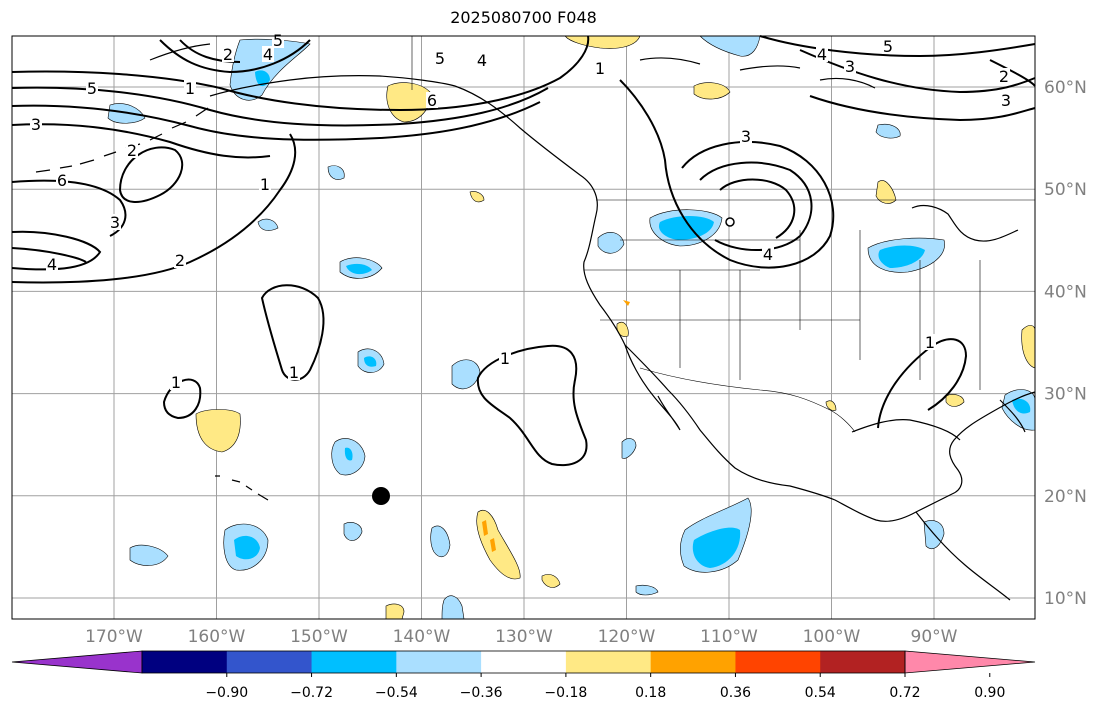  What do you see at coordinates (217, 637) in the screenshot?
I see `longitude-label: 160°W` at bounding box center [217, 637].